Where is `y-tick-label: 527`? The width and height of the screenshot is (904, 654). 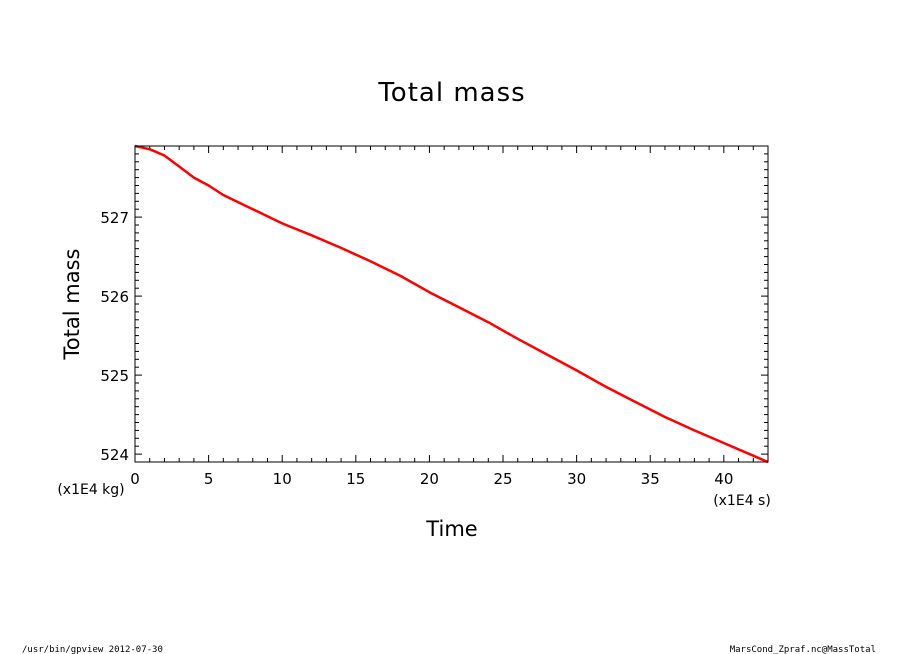
y-tick-label: 527 is located at coordinates (114, 218).